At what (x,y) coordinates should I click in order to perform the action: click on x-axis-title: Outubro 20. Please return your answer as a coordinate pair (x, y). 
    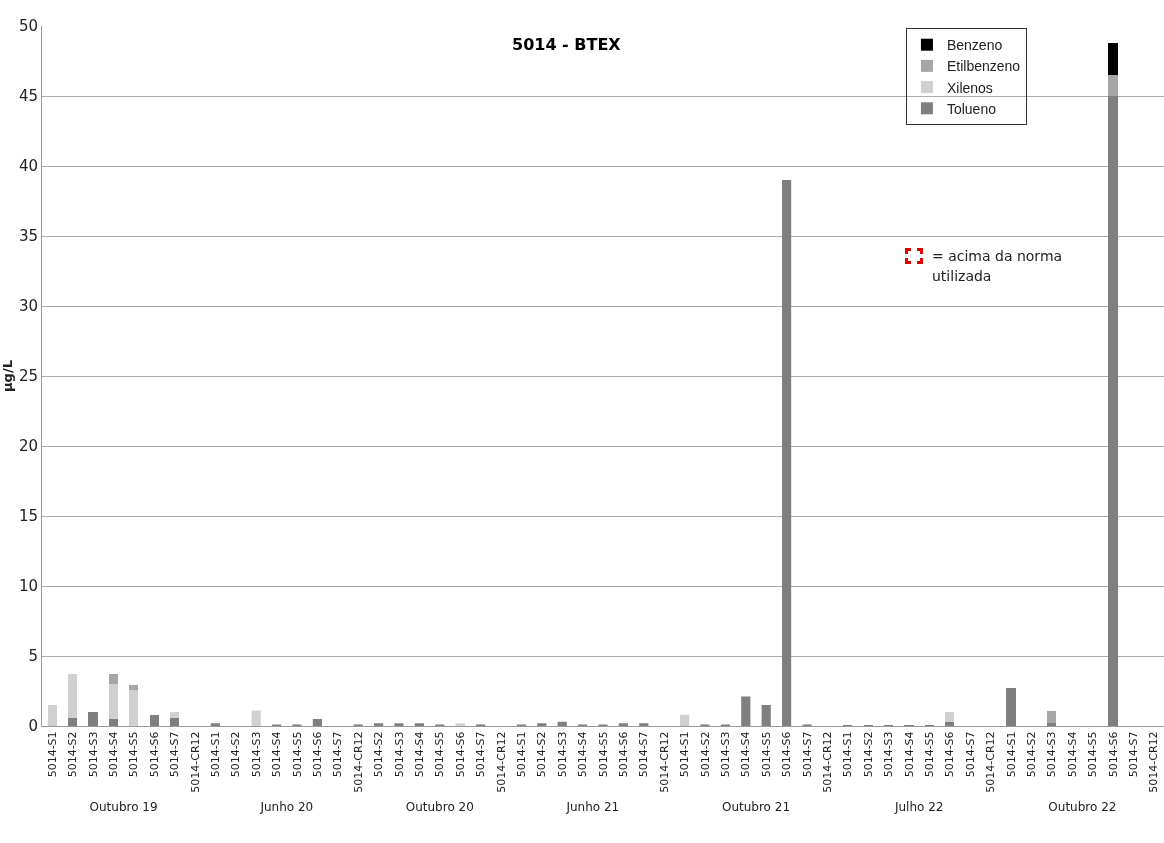
    Looking at the image, I should click on (439, 806).